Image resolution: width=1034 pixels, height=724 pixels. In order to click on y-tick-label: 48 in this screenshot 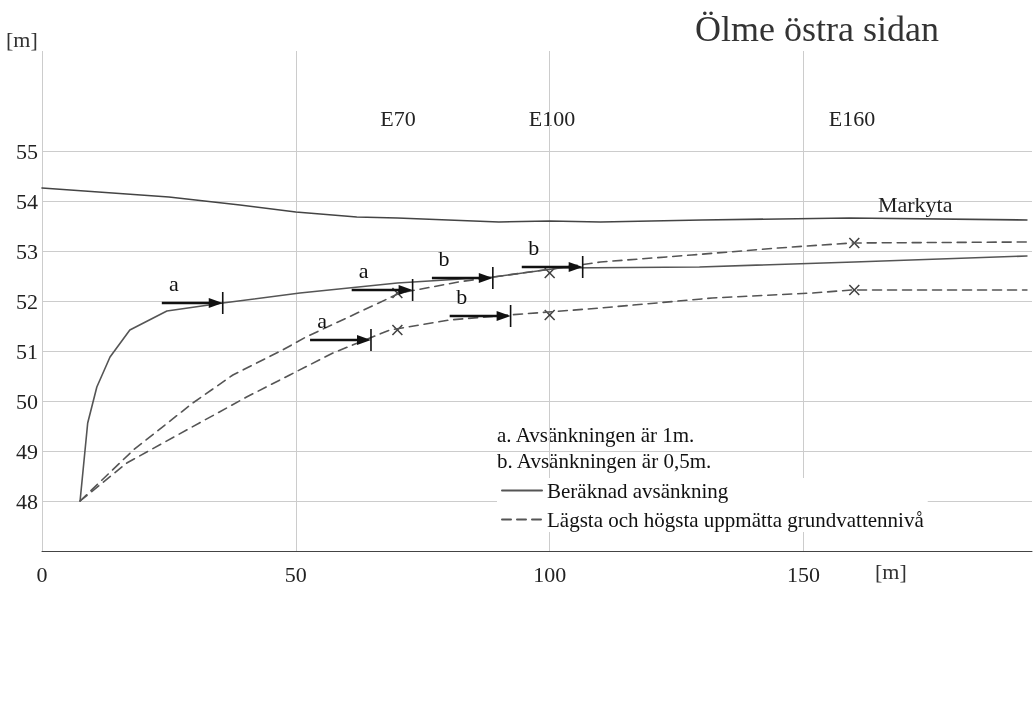, I will do `click(27, 501)`.